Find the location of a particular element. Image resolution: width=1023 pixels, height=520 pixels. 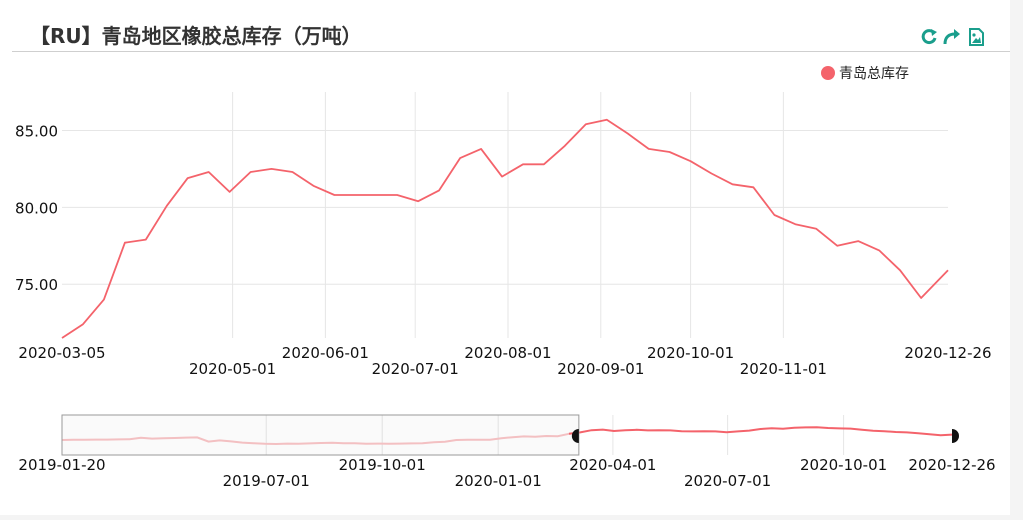

x-tick-label: 2020-05-01 is located at coordinates (232, 369).